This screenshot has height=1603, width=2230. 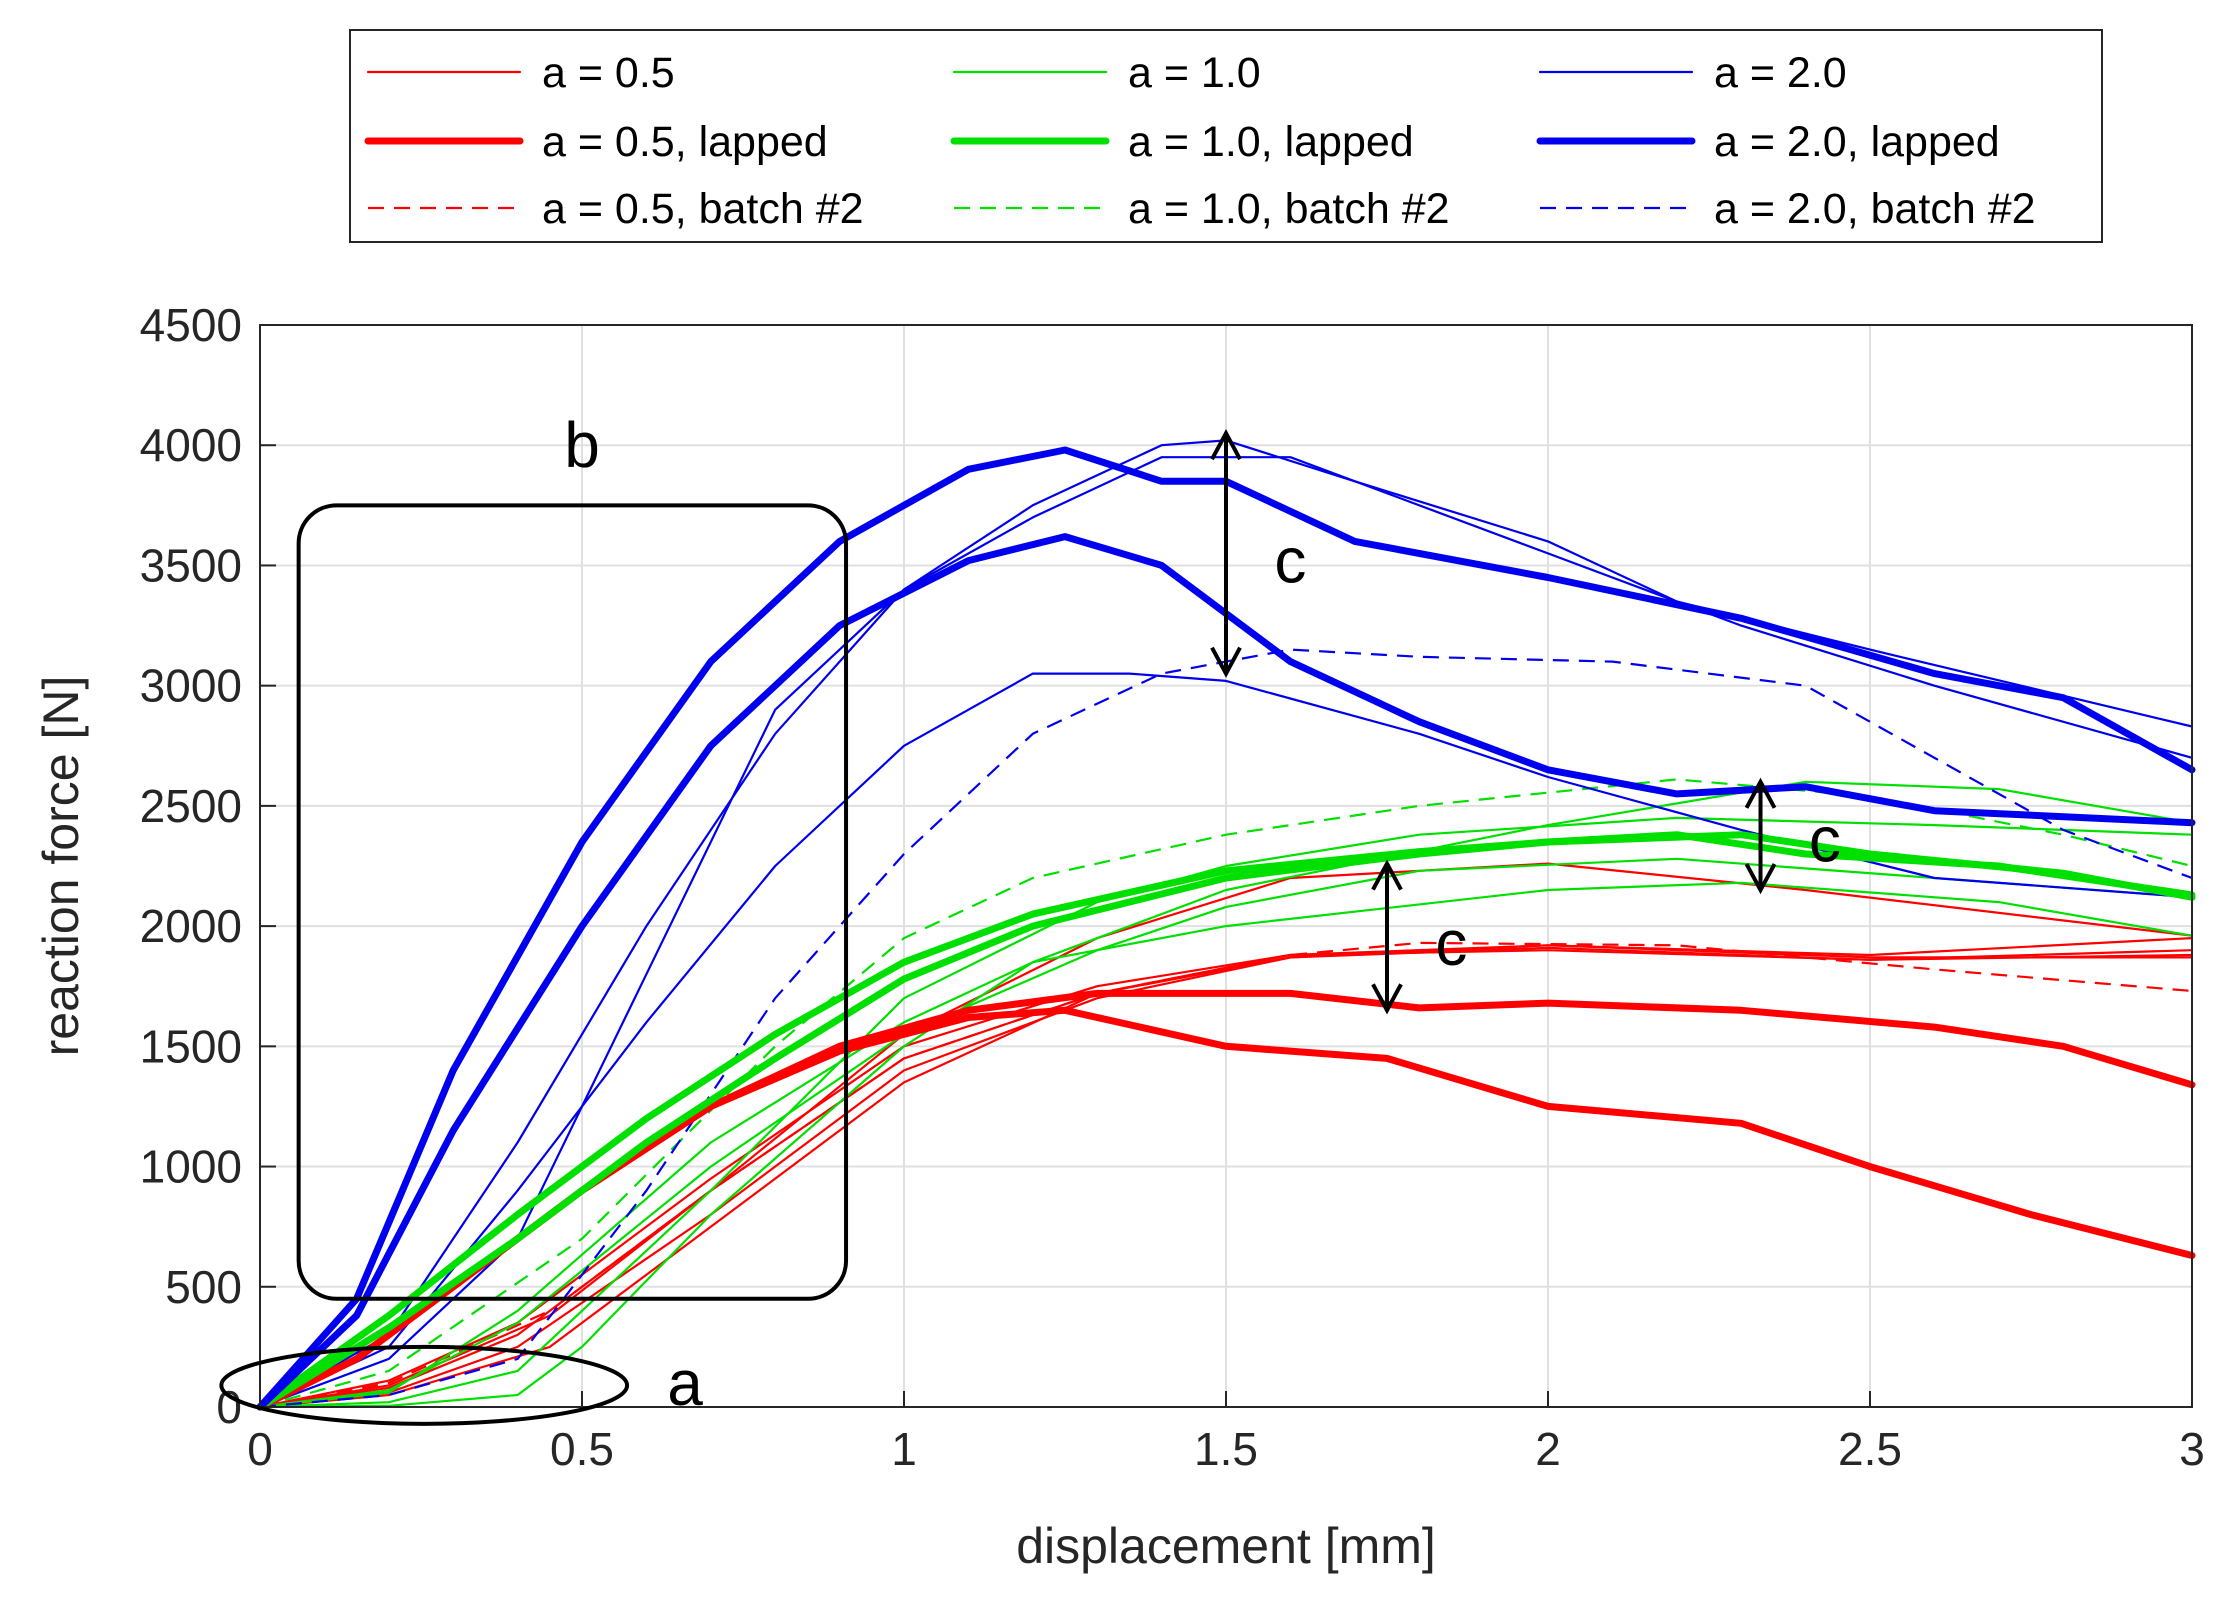 I want to click on y-tick-label: 3500, so click(x=191, y=565).